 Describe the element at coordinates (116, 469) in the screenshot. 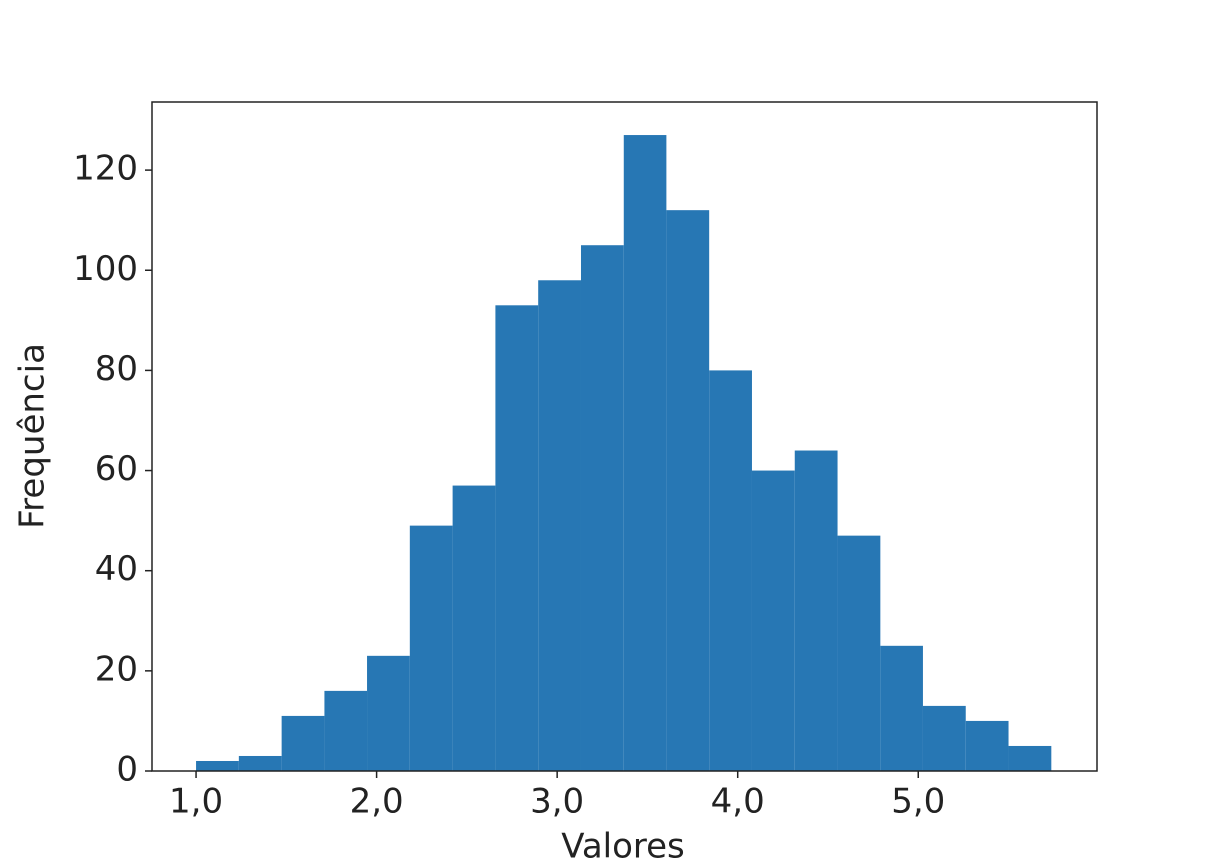

I see `y-tick-label: 60` at that location.